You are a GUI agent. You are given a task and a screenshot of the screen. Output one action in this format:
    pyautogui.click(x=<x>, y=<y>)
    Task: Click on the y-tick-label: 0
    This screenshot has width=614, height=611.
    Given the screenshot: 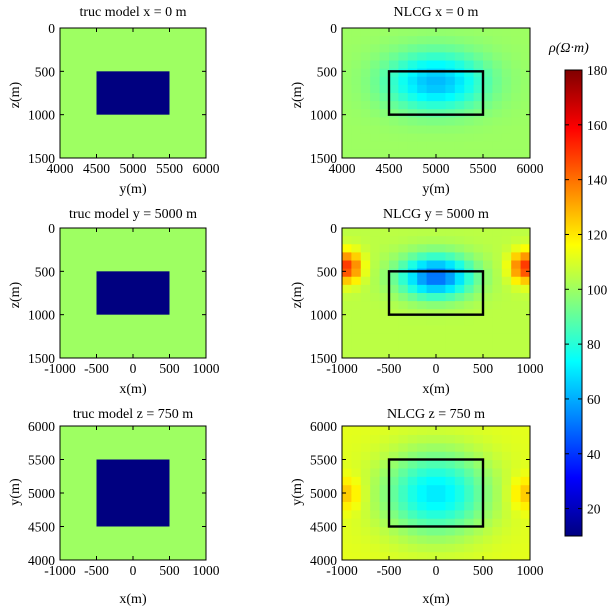 What is the action you would take?
    pyautogui.click(x=51, y=228)
    